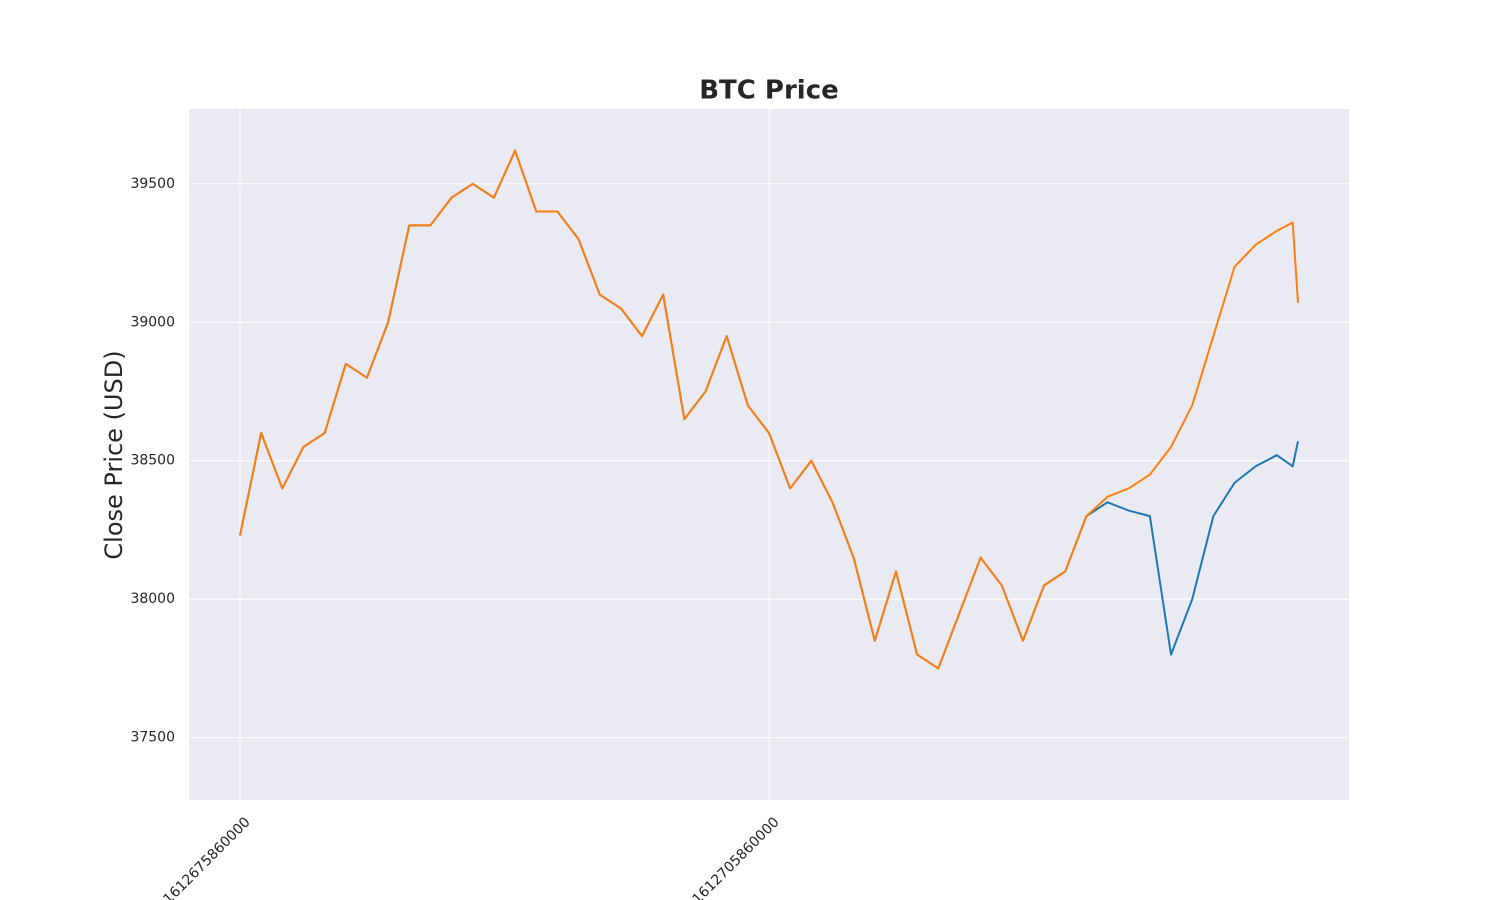  I want to click on y-tick-label: 39500, so click(152, 184).